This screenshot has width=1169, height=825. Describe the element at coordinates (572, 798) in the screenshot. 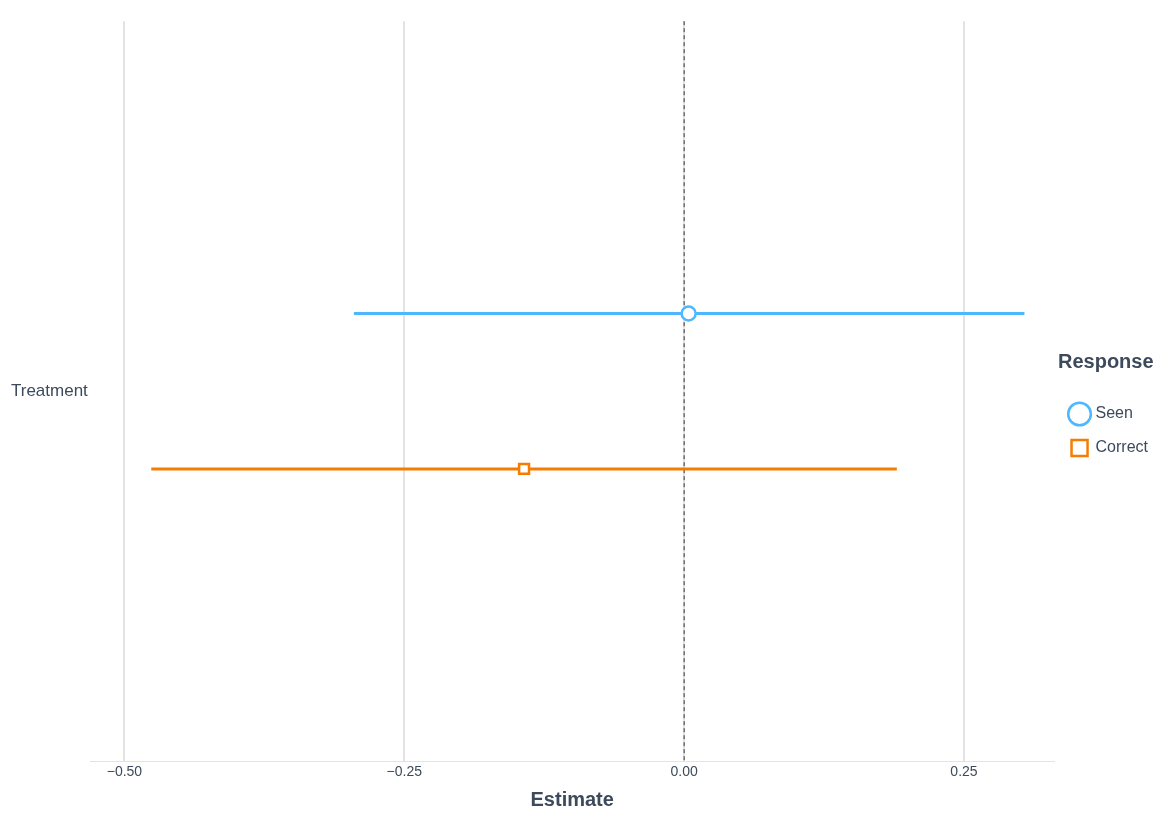

I see `x-axis-title: Estimate` at that location.